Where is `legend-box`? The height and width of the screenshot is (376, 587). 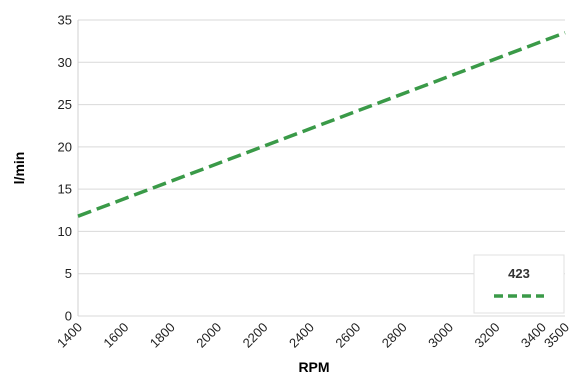
legend-box is located at coordinates (519, 284).